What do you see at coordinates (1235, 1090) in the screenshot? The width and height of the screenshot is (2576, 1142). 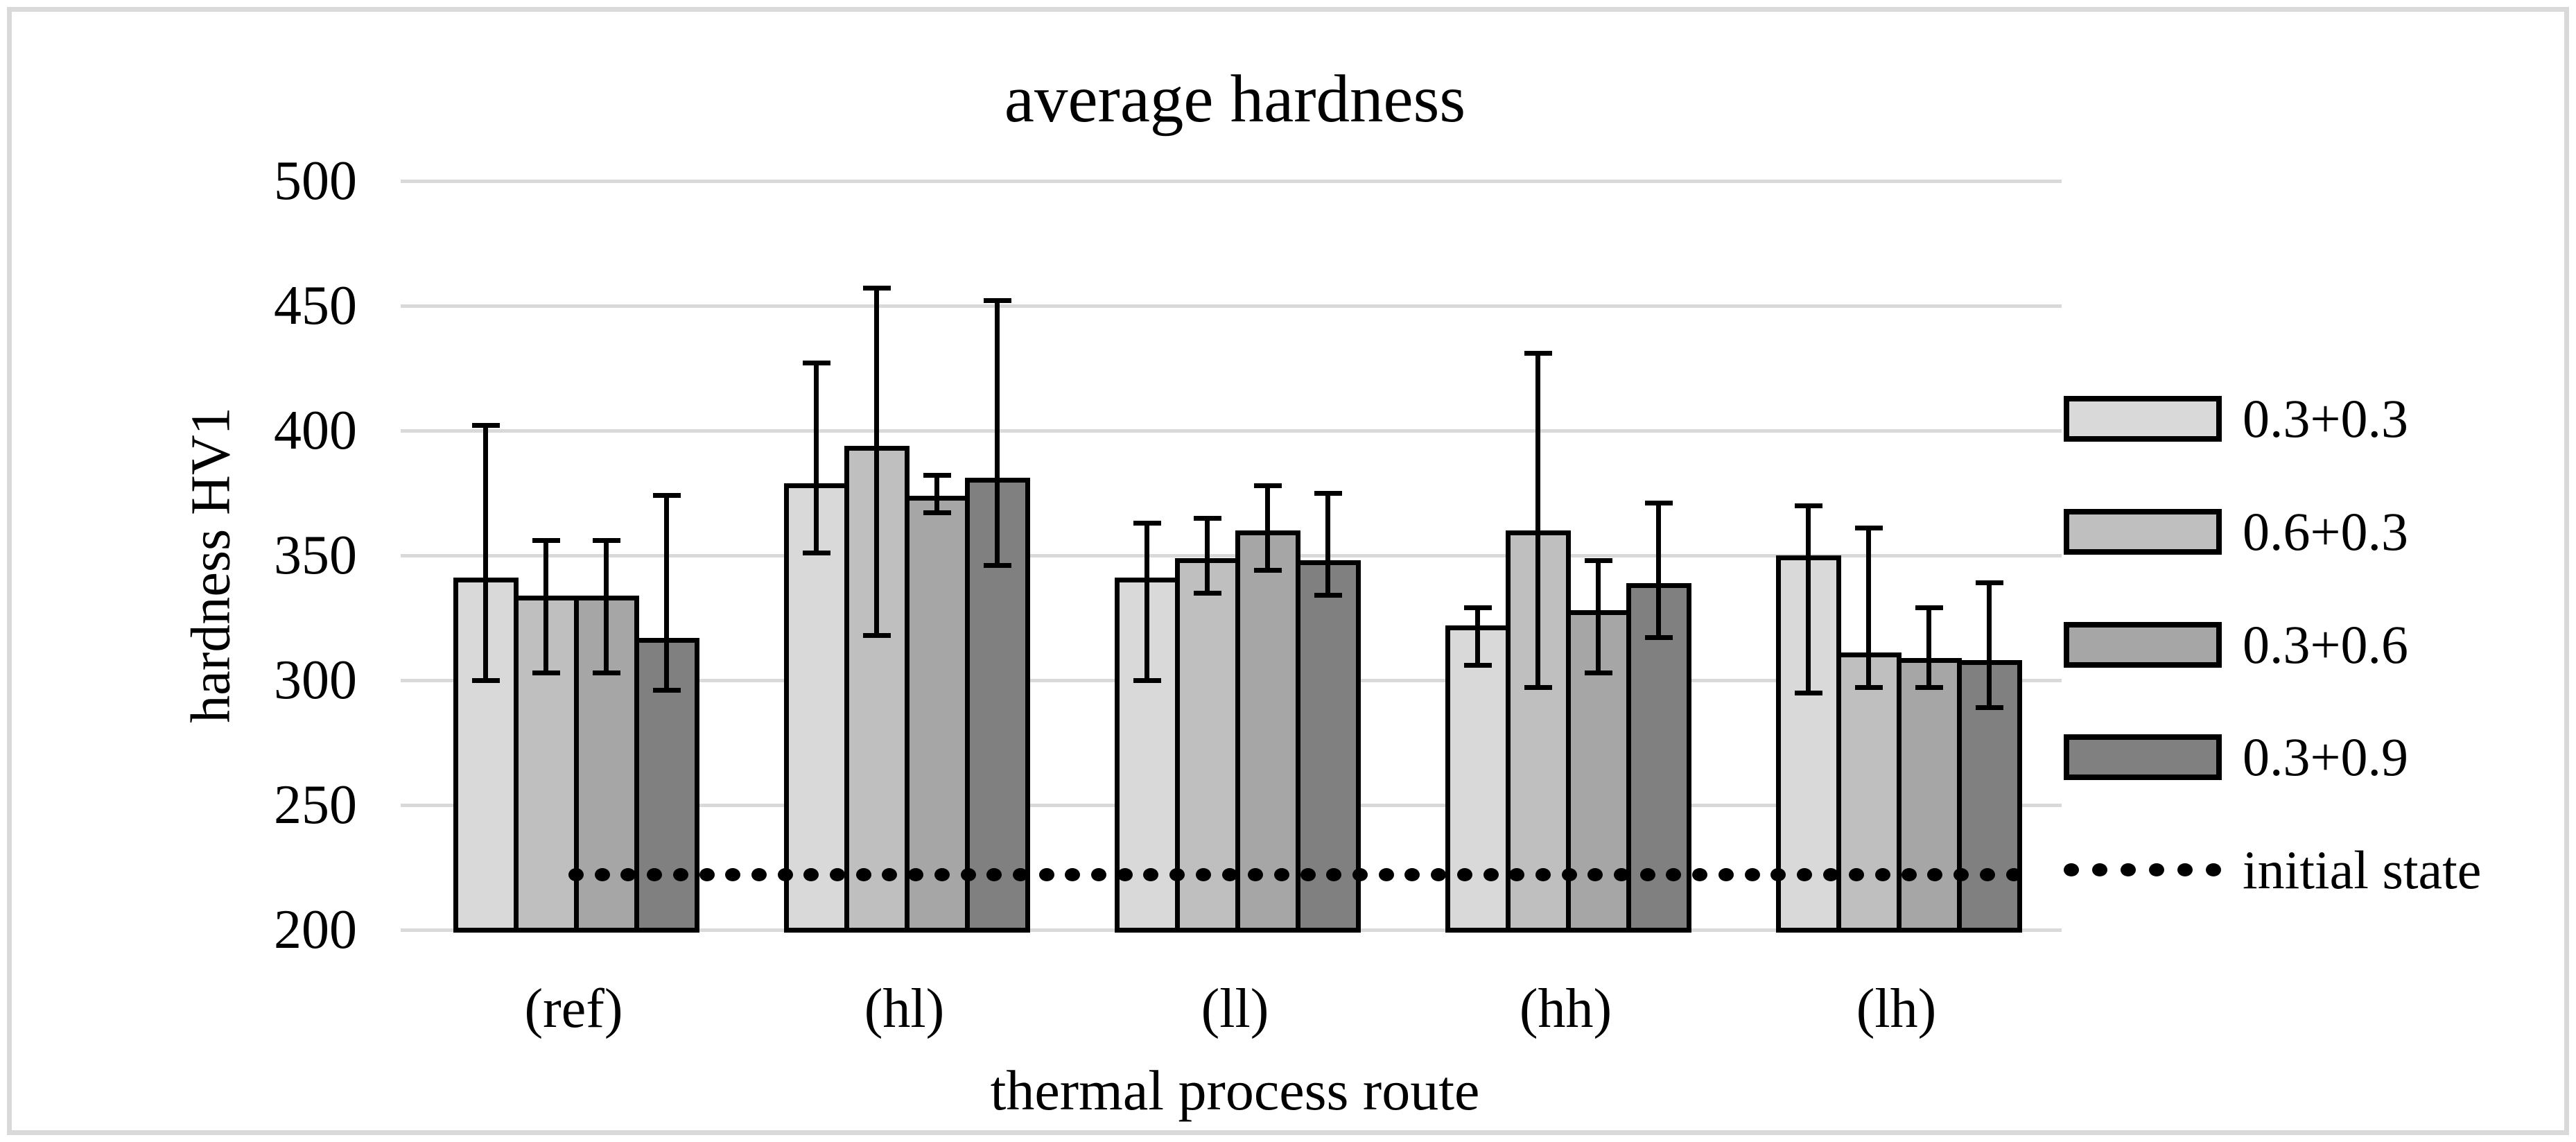 I see `x-axis-title: thermal process route` at bounding box center [1235, 1090].